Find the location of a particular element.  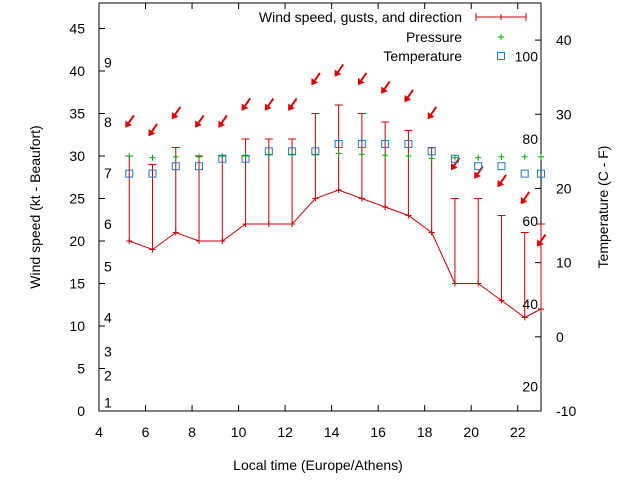

x-axis-label: Local time (Europe/Athens) is located at coordinates (318, 465).